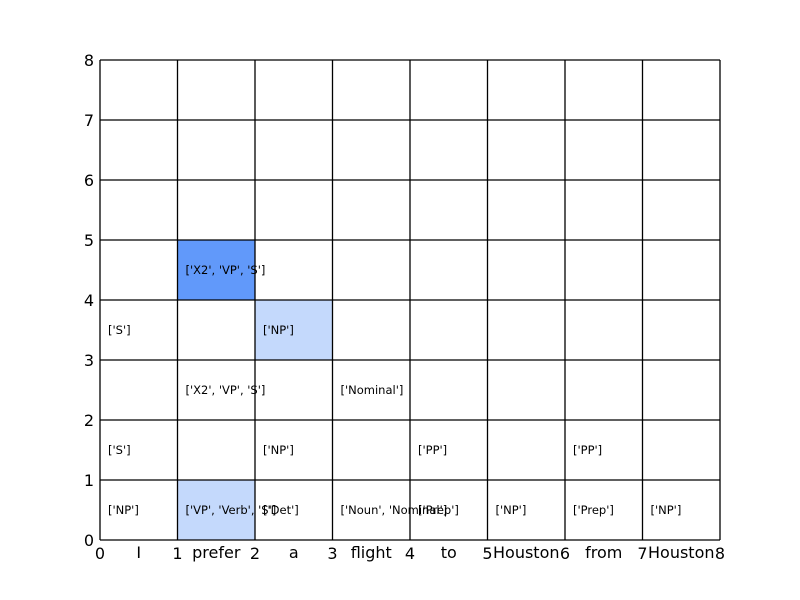  Describe the element at coordinates (89, 120) in the screenshot. I see `y-tick-label: 7` at that location.